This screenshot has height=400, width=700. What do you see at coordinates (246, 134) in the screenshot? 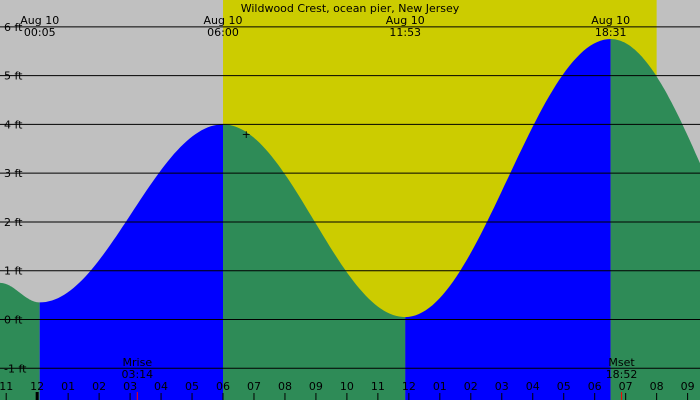
I see `current-time-marker: +` at bounding box center [246, 134].